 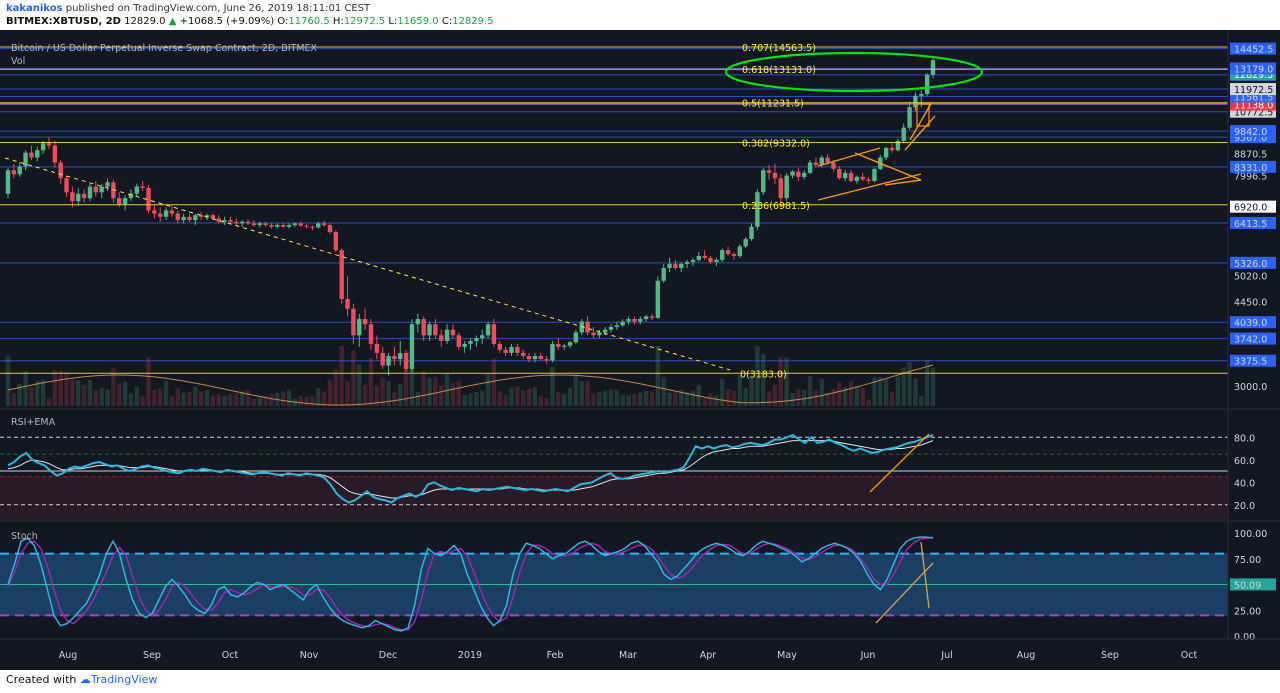 I want to click on stoch-axis-label: 25.00, so click(x=1247, y=611).